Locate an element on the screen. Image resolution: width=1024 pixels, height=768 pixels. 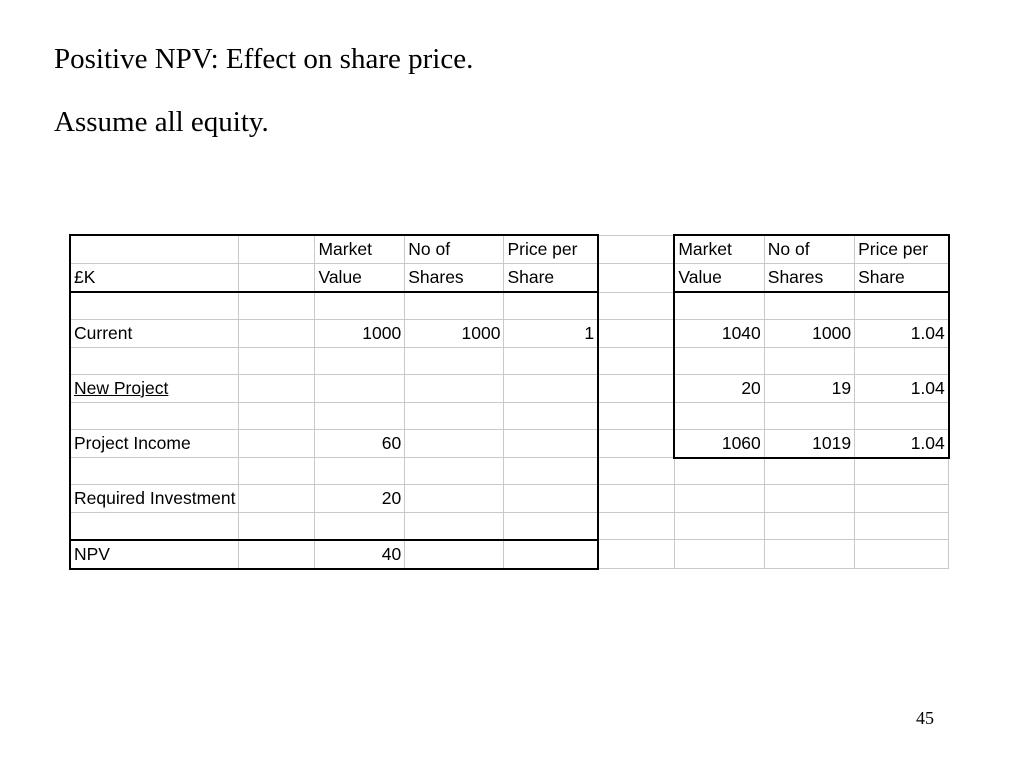
header-market: Market is located at coordinates (360, 249).